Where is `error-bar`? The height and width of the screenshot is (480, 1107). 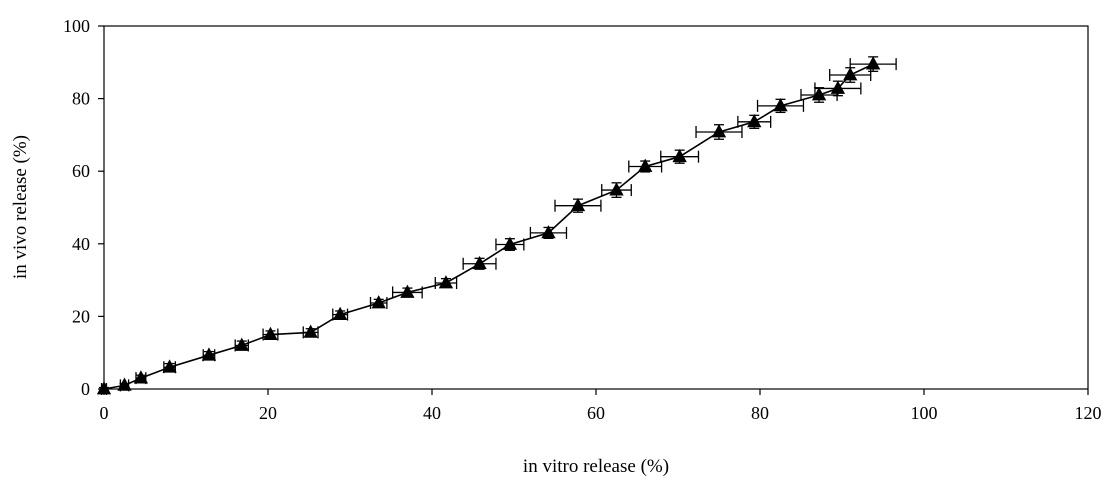 error-bar is located at coordinates (873, 64).